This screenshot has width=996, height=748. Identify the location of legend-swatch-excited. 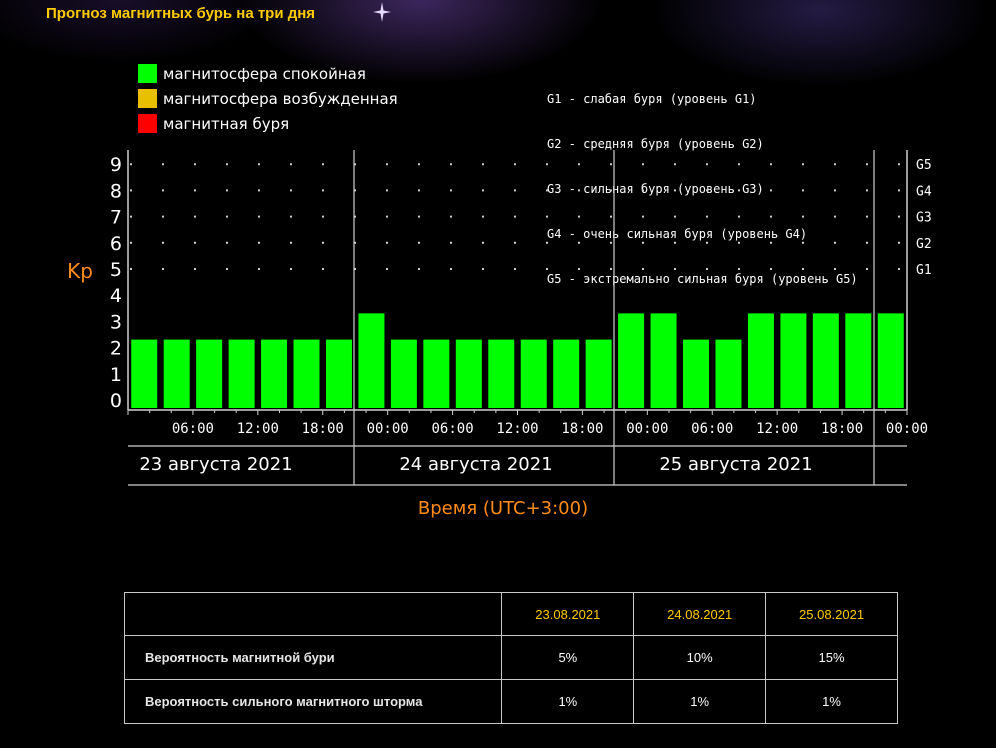
(147, 98).